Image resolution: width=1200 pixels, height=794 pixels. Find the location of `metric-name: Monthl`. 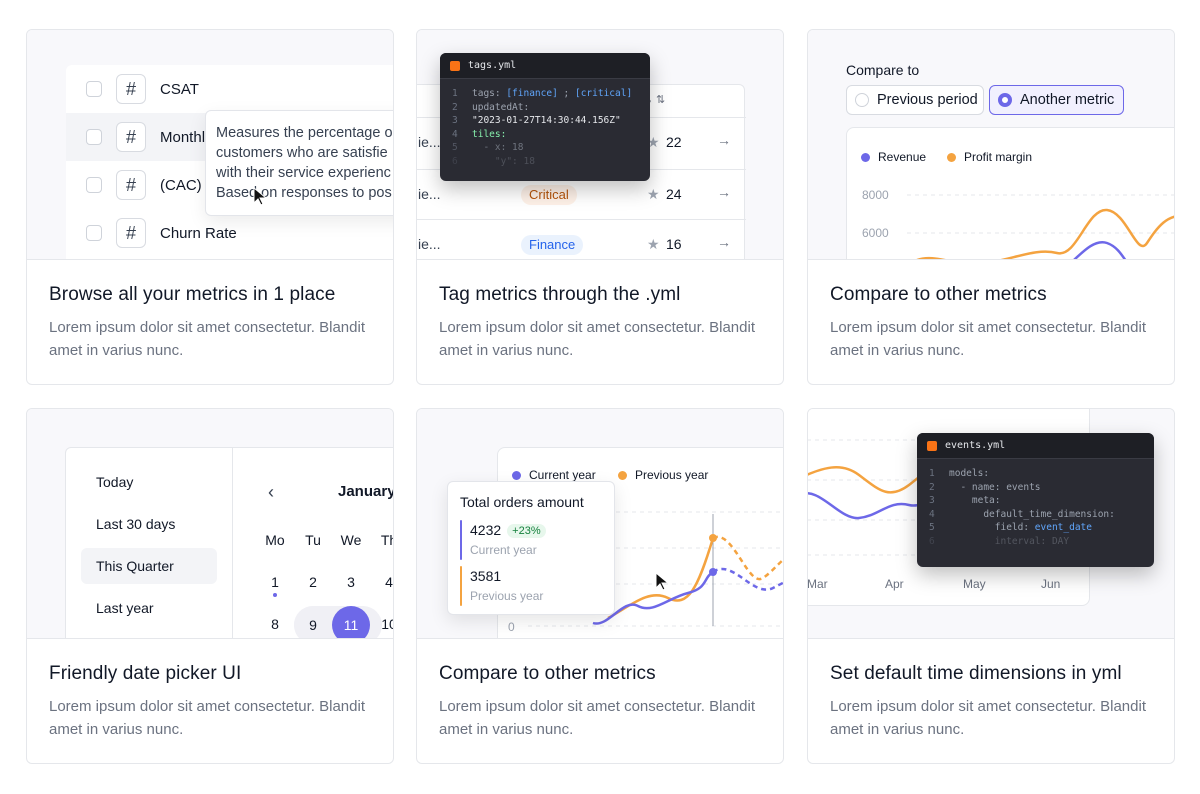

metric-name: Monthl is located at coordinates (183, 137).